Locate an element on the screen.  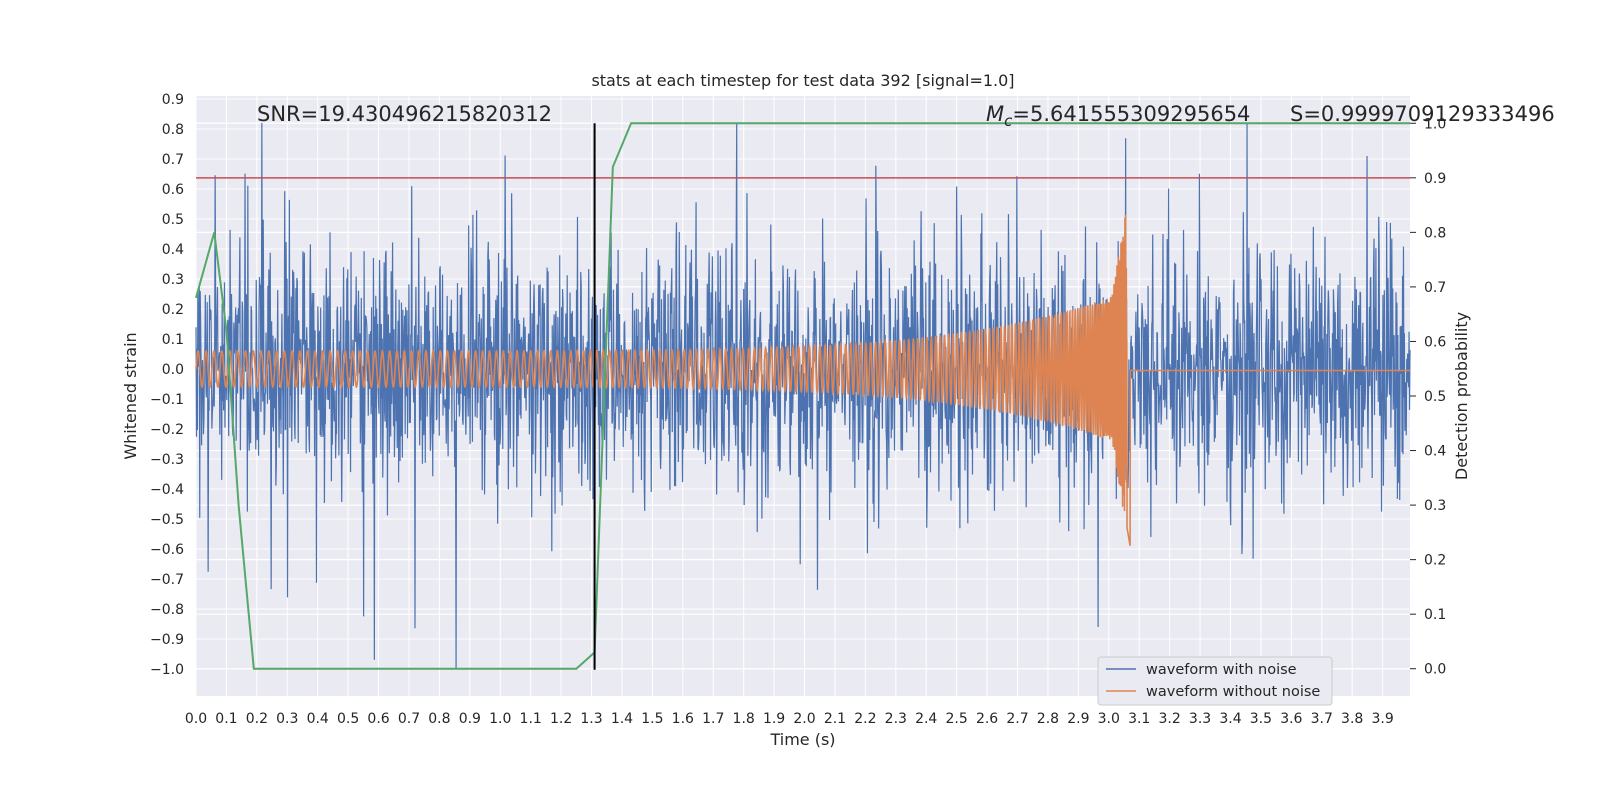
y-tick-label: −0.1 is located at coordinates (167, 400).